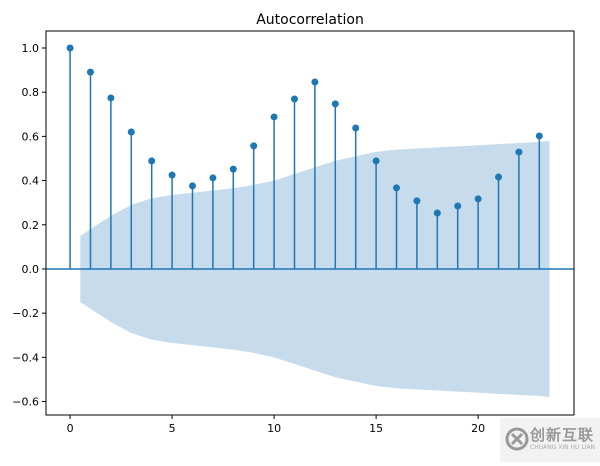  What do you see at coordinates (70, 428) in the screenshot?
I see `x-tick-label: 0` at bounding box center [70, 428].